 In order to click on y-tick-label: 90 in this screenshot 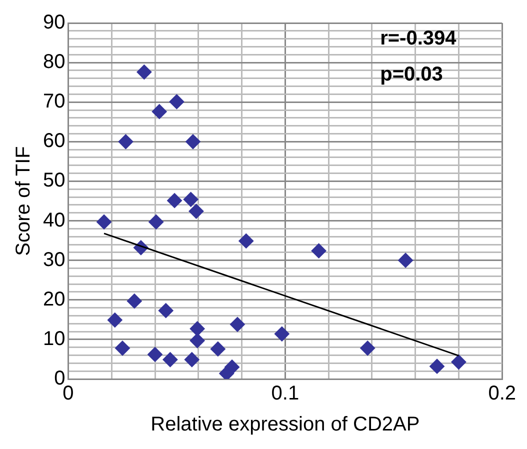, I will do `click(54, 23)`.